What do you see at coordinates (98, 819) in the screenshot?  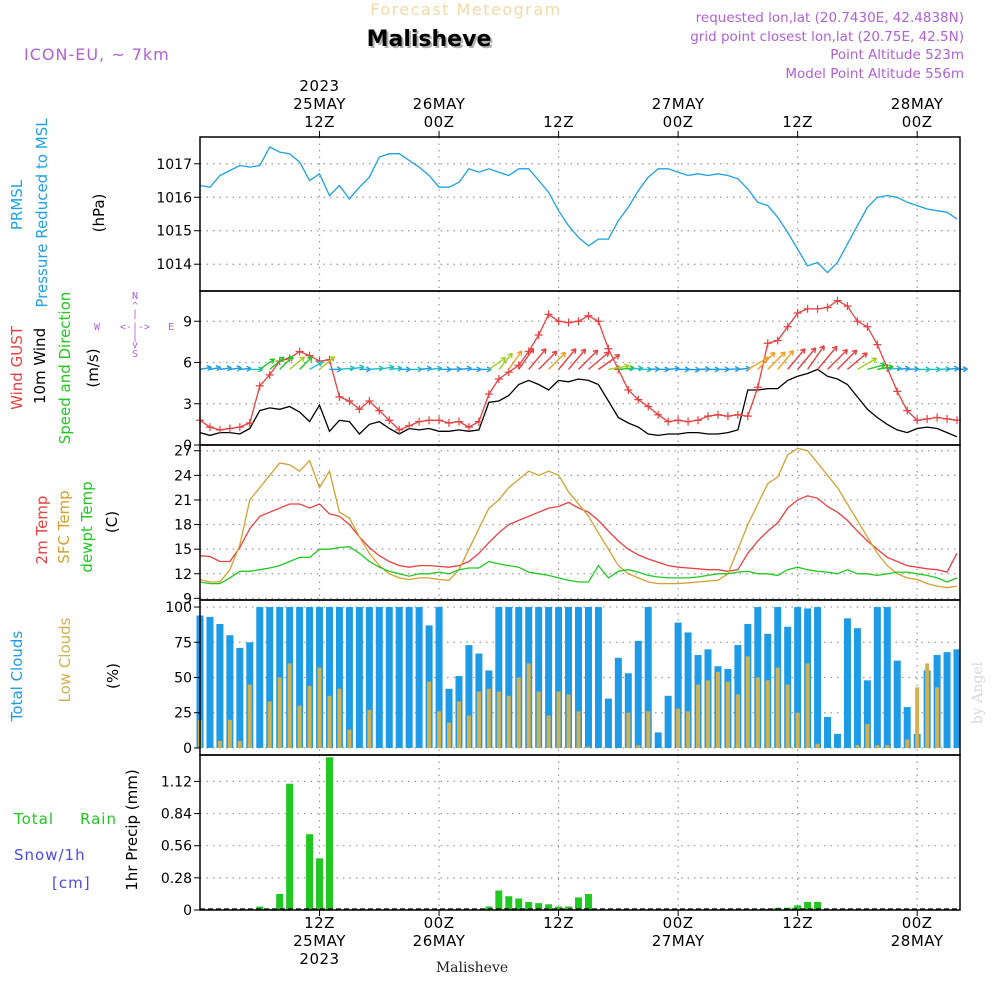 I see `rain-label: Rain` at bounding box center [98, 819].